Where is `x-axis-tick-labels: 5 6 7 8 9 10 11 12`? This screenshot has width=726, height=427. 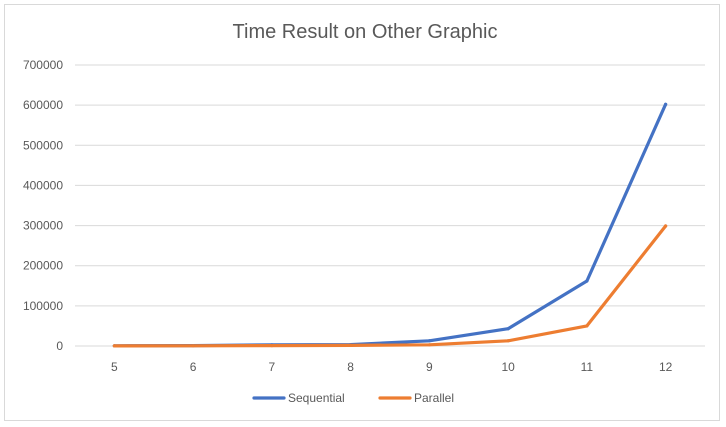 x-axis-tick-labels: 5 6 7 8 9 10 11 12 is located at coordinates (392, 367).